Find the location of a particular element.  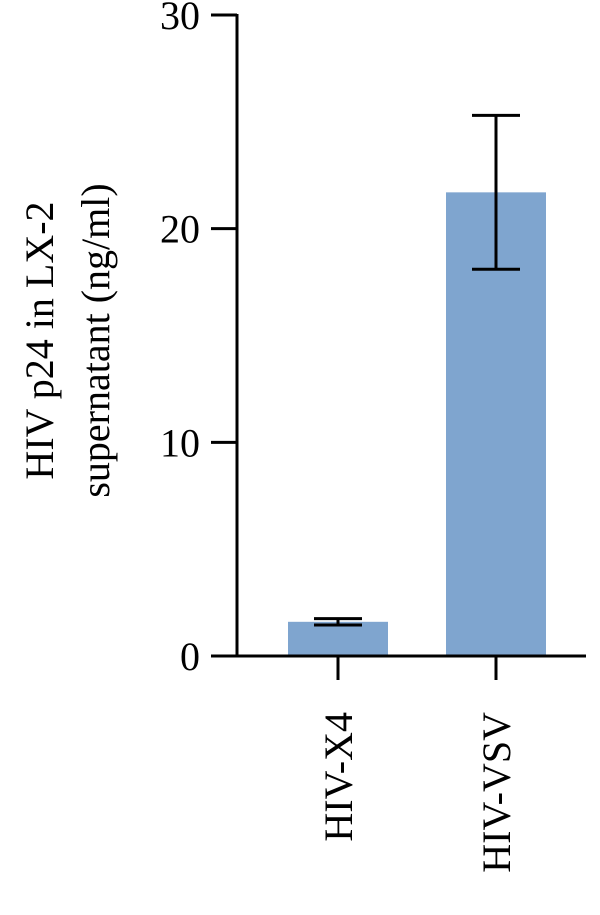

x-category-label: HIV-X4 is located at coordinates (338, 777).